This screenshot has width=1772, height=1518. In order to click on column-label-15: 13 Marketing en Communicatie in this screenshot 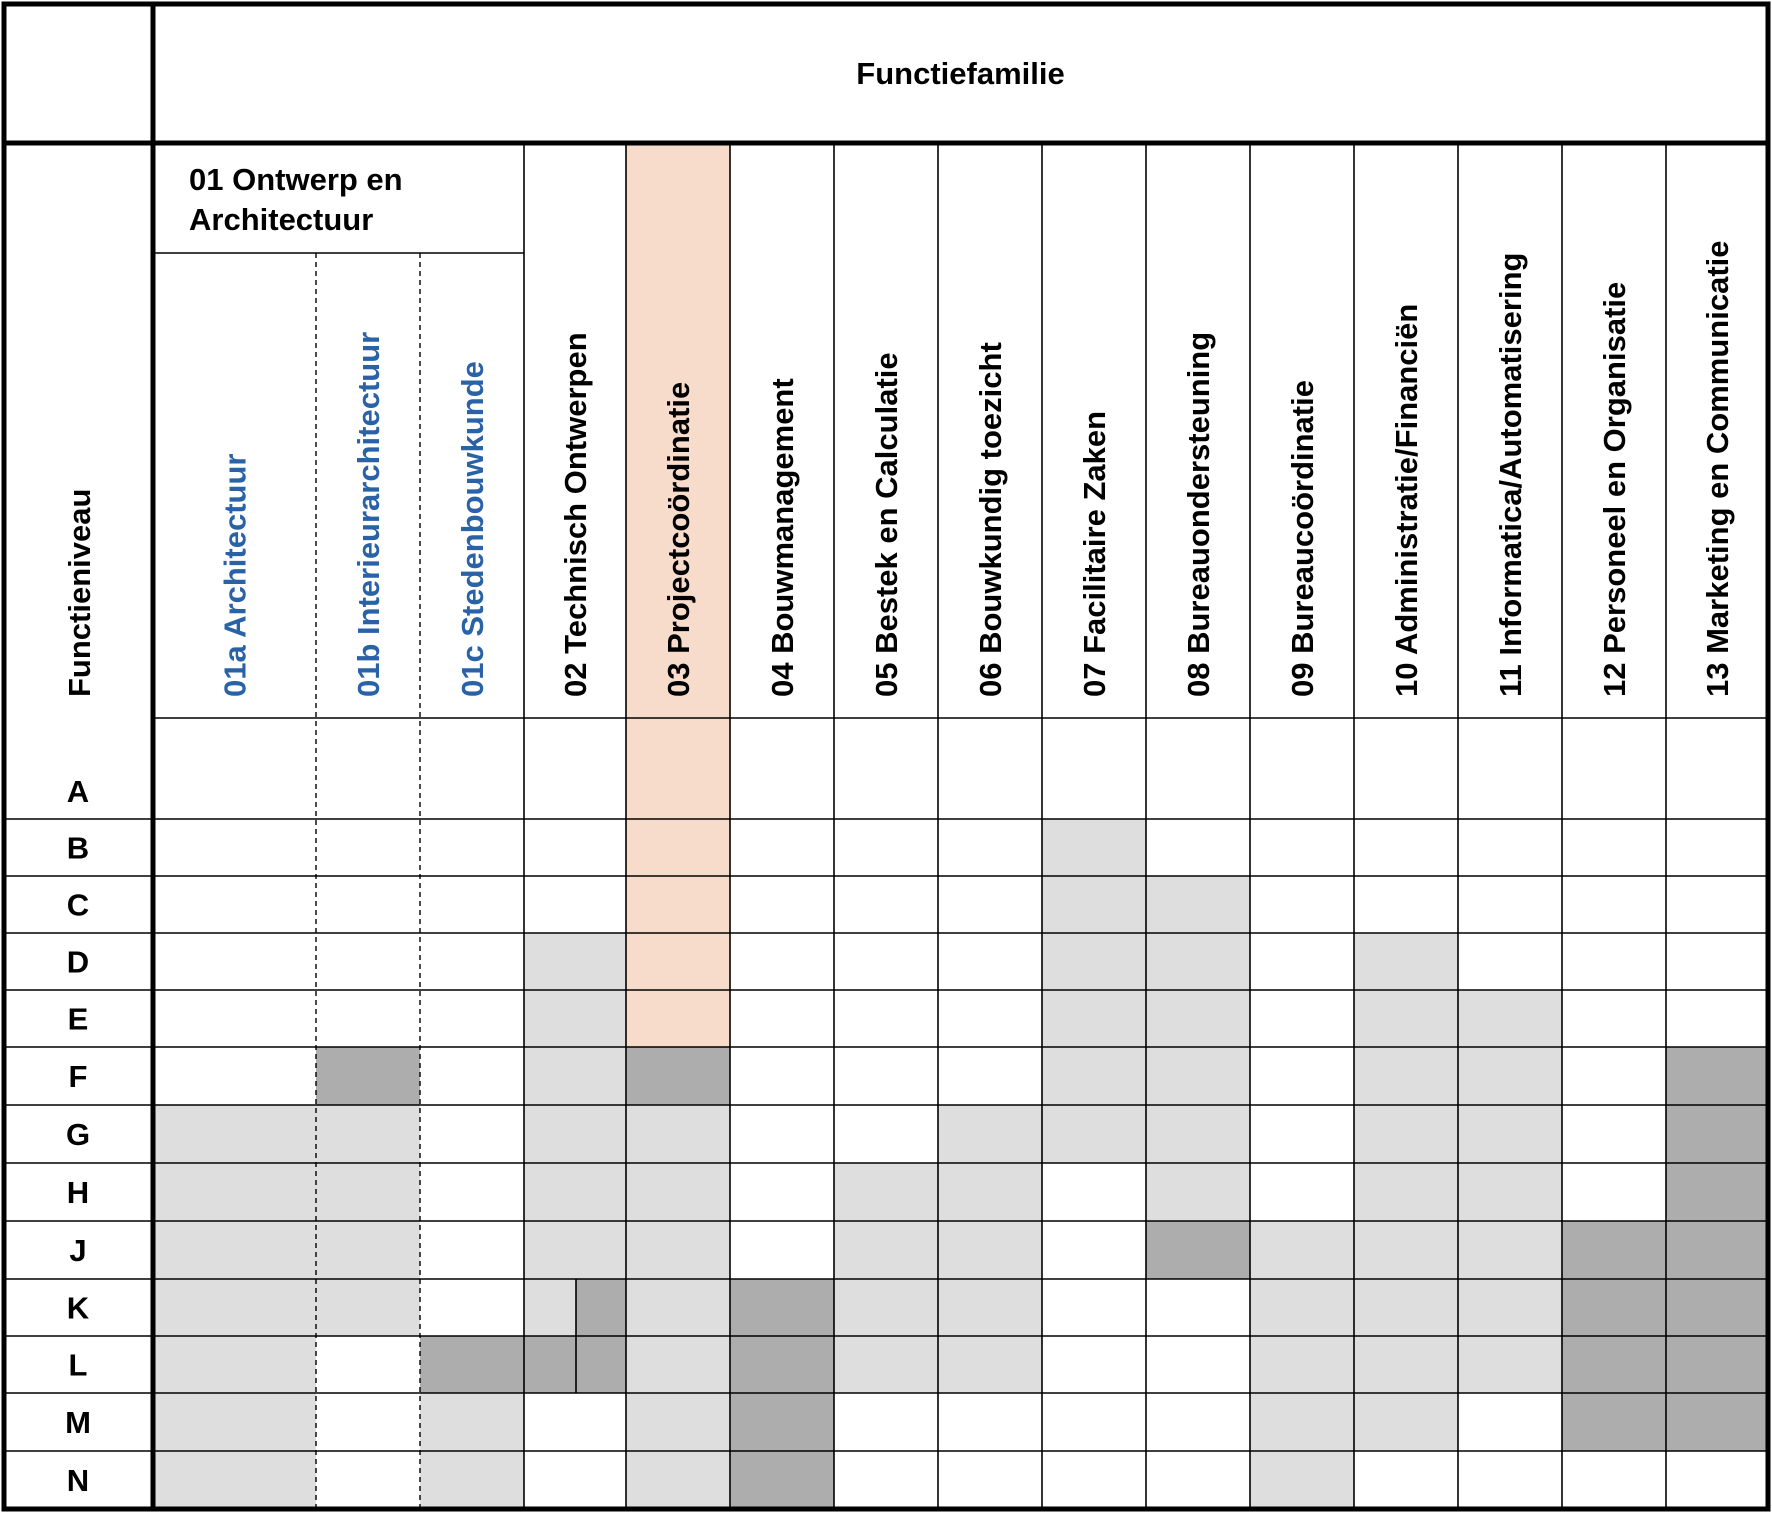, I will do `click(1717, 468)`.